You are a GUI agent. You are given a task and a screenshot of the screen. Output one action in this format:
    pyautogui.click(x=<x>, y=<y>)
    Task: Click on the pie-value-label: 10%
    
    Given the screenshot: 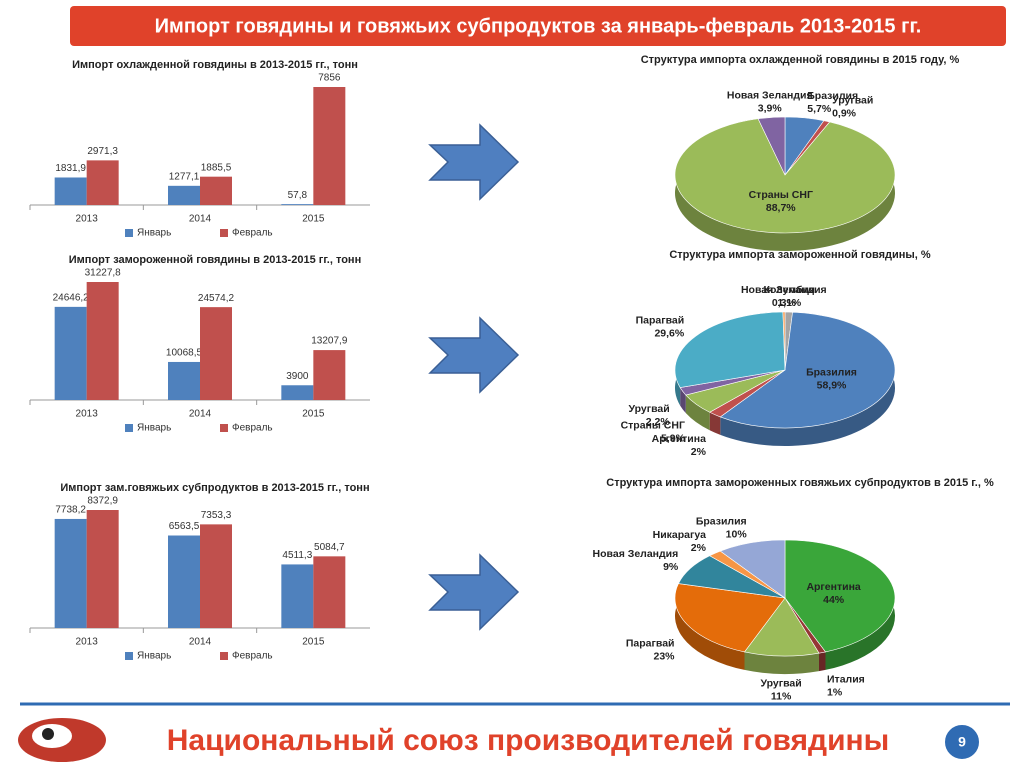 What is the action you would take?
    pyautogui.click(x=737, y=534)
    